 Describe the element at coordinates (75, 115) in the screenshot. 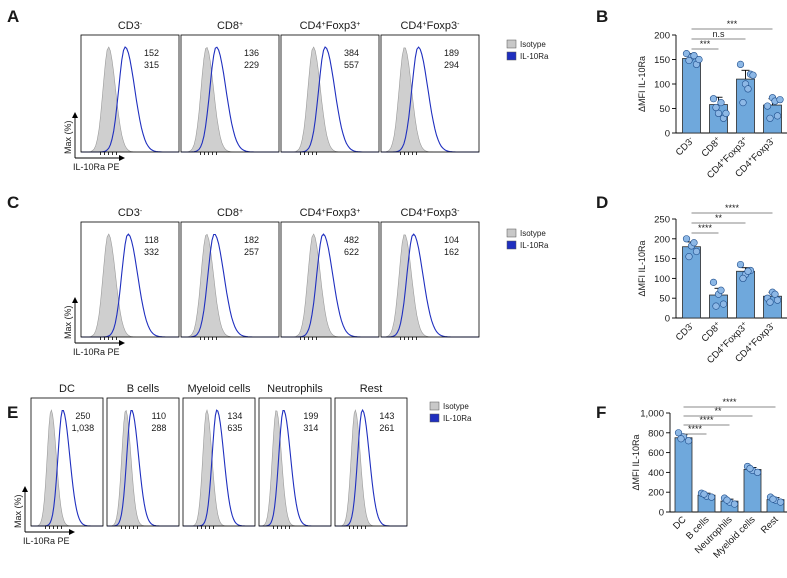

I see `y-axis-arrowhead` at that location.